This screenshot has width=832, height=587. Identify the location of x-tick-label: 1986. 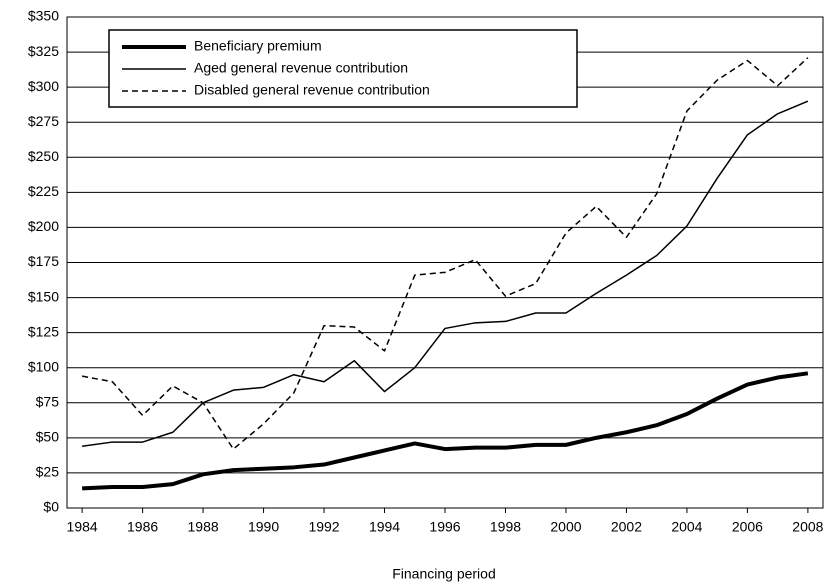
(142, 527).